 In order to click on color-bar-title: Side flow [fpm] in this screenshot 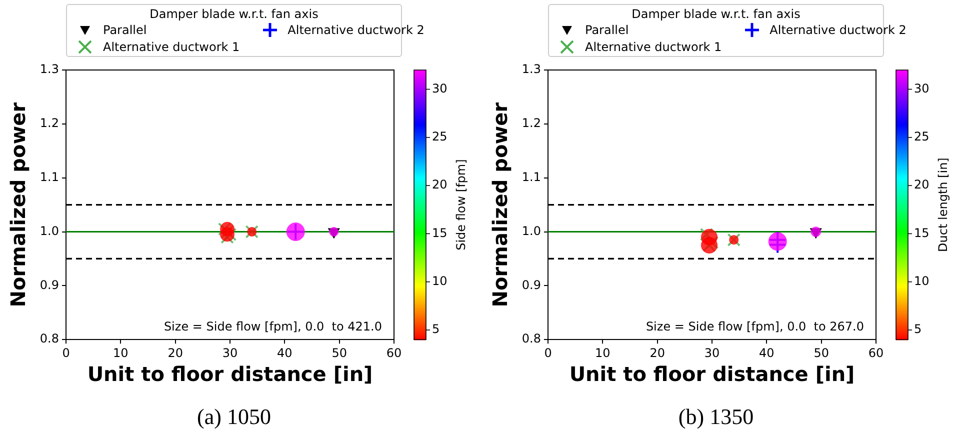, I will do `click(461, 204)`.